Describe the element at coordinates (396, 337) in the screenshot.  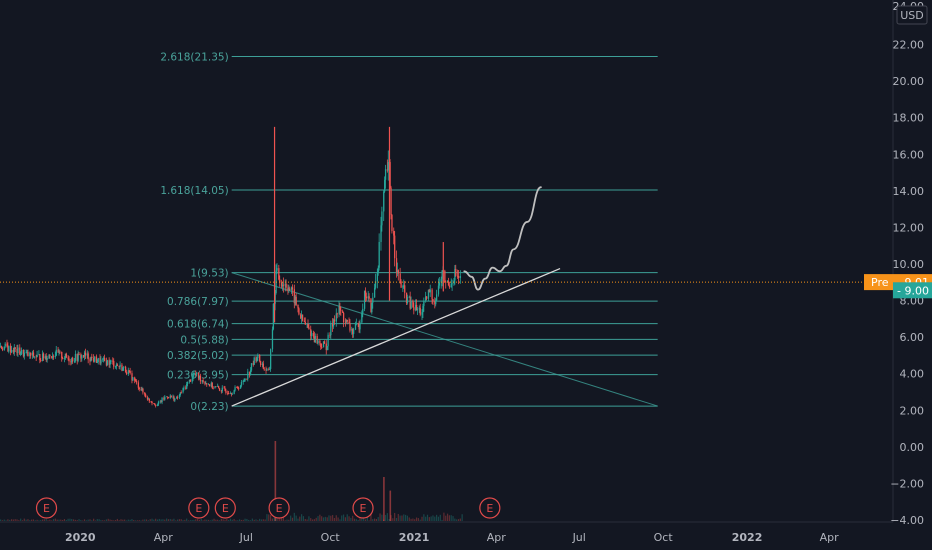
I see `support-trendline` at that location.